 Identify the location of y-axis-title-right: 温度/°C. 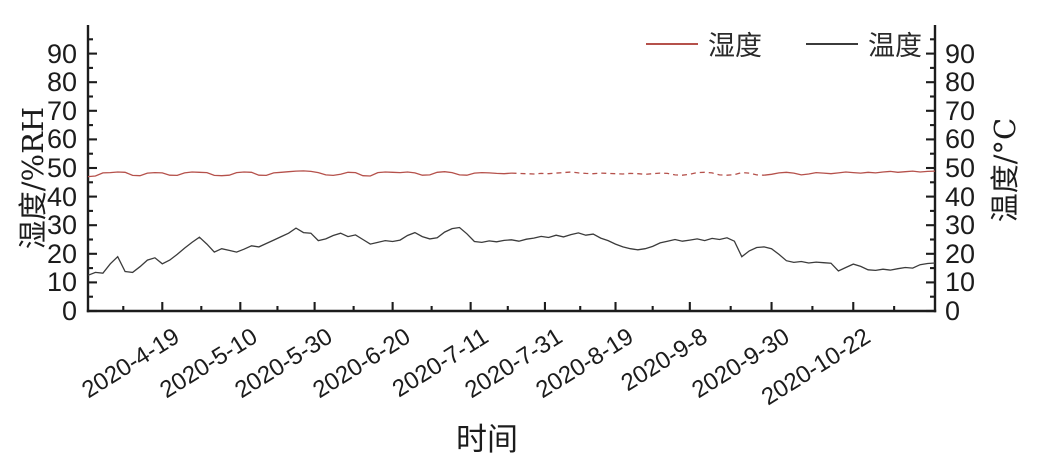
(1005, 170).